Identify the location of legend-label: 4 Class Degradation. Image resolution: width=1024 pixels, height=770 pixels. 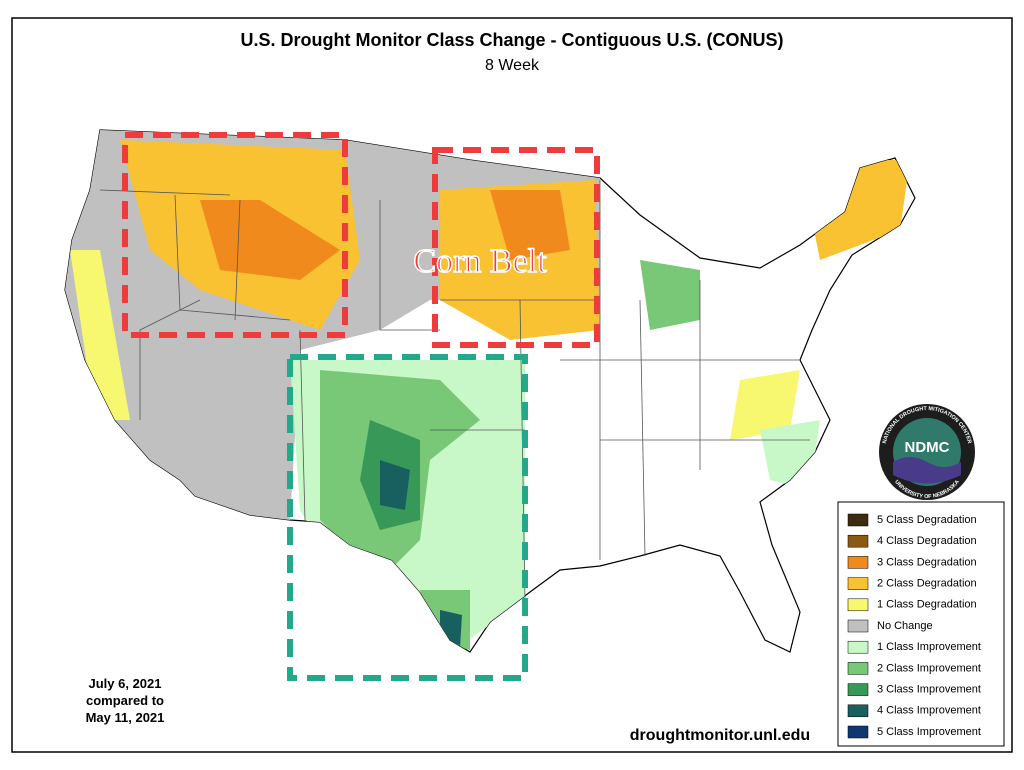
(927, 541).